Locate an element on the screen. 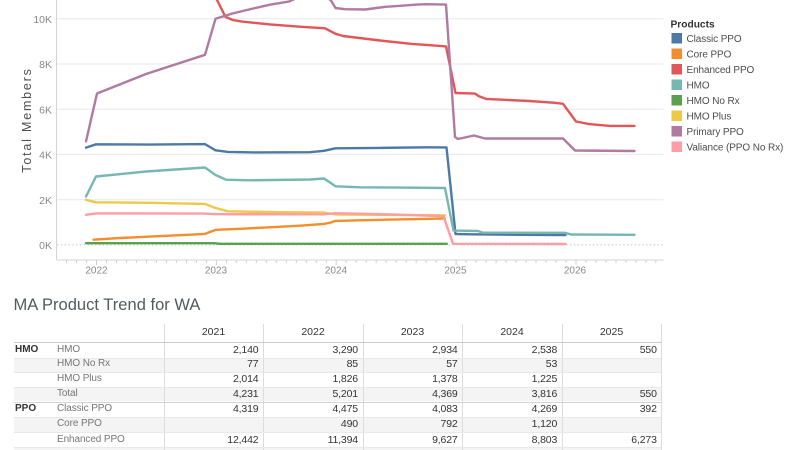  svg-text: 0K is located at coordinates (45, 246).